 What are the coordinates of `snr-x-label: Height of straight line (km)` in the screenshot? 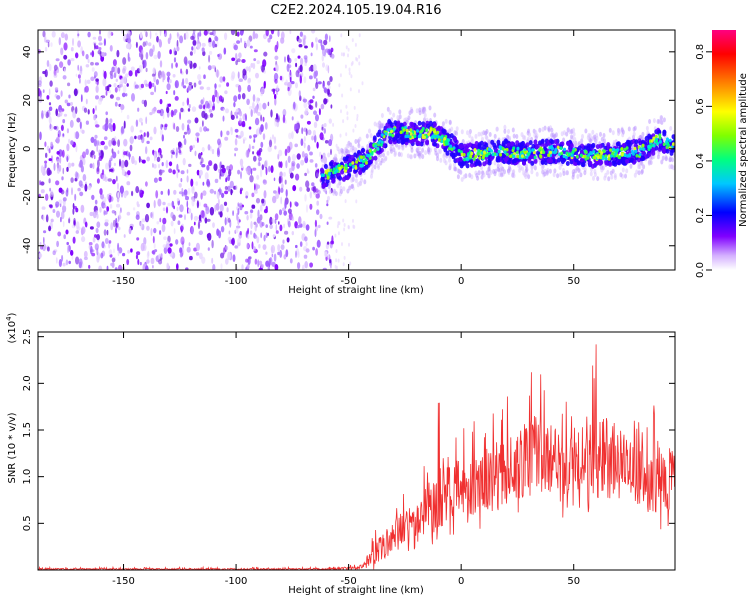 It's located at (356, 590).